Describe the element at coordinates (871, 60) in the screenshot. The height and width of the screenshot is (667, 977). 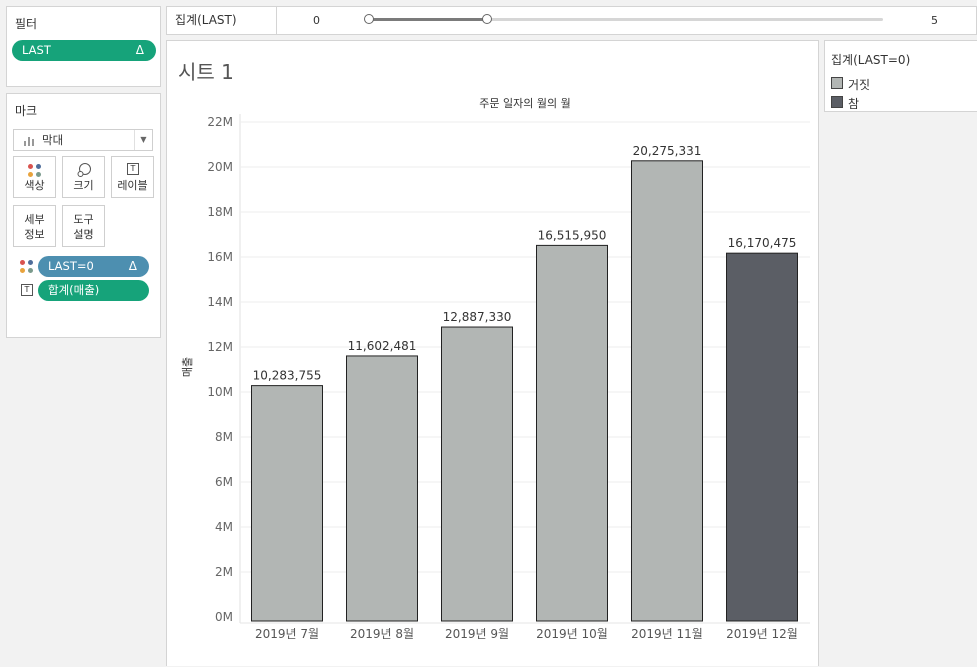
I see `legend-title: 집계(LAST=0)` at that location.